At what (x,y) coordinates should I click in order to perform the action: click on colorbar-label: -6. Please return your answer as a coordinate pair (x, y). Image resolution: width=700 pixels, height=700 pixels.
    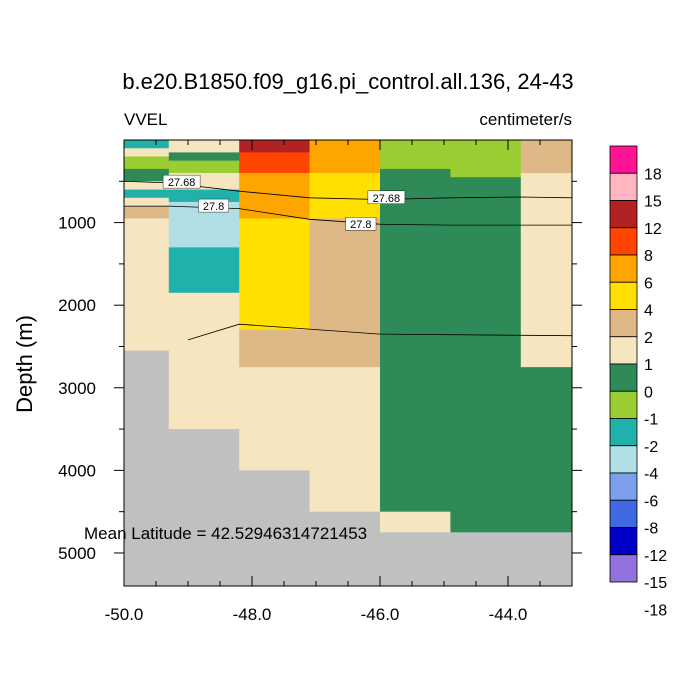
    Looking at the image, I should click on (651, 501).